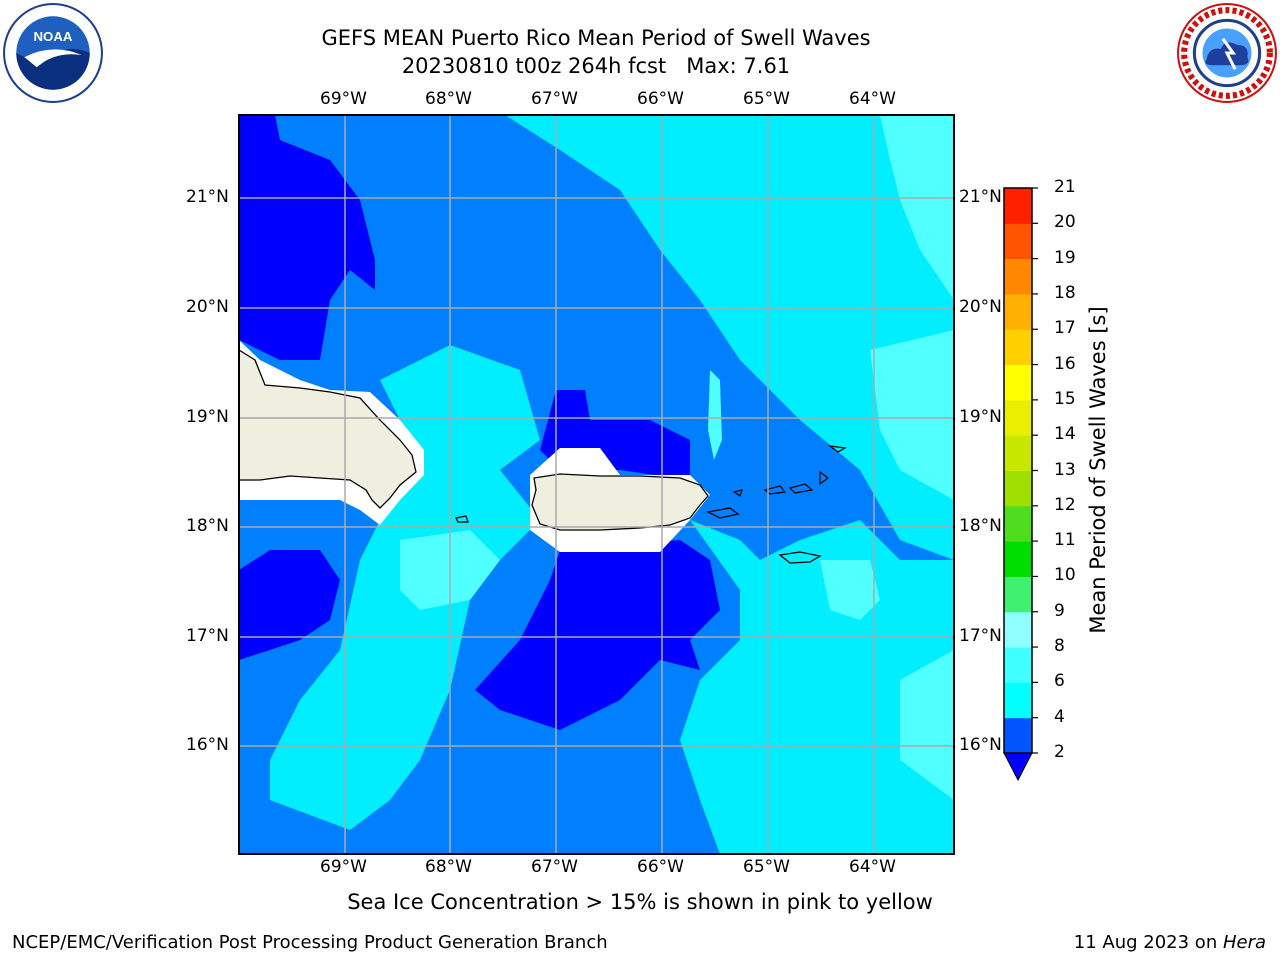 The image size is (1280, 960). I want to click on vieques-island, so click(722, 513).